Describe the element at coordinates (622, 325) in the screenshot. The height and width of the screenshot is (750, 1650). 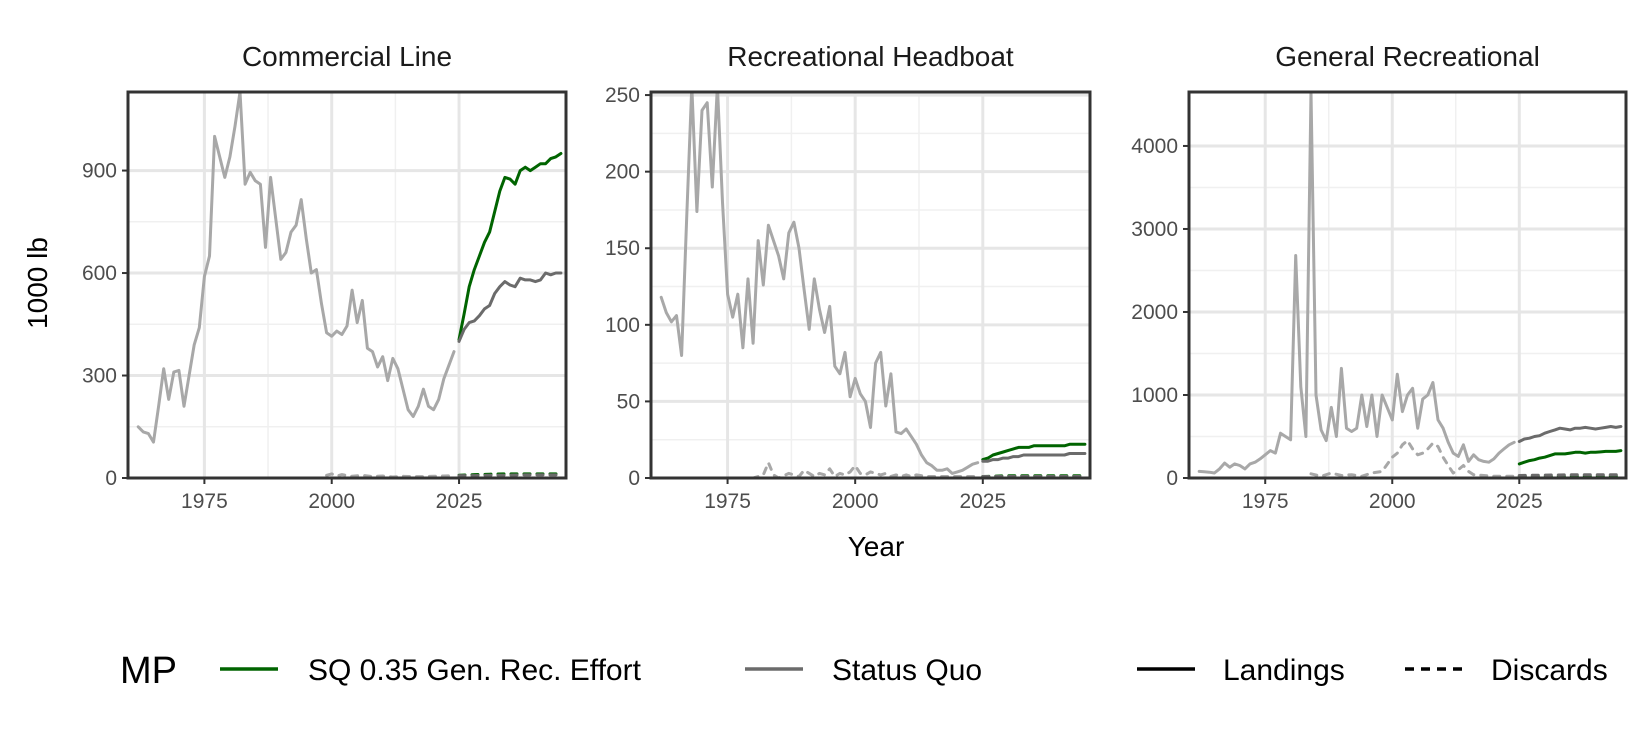
I see `y-tick-label: 100` at that location.